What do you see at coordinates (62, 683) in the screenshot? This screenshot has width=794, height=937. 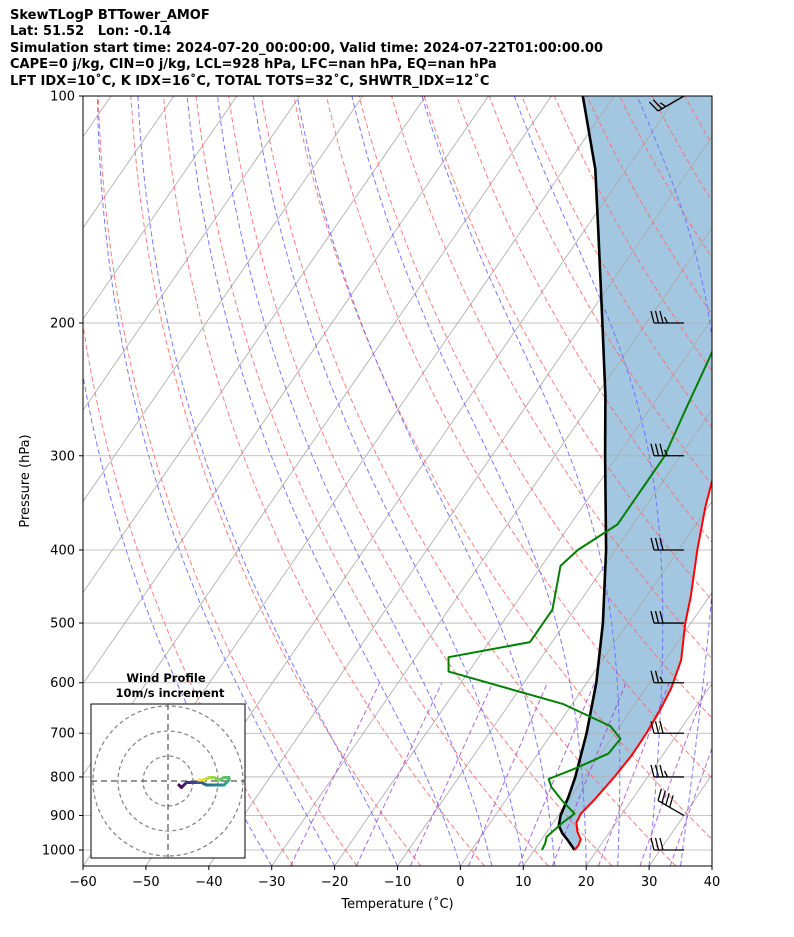 I see `y-tick-label: 600` at bounding box center [62, 683].